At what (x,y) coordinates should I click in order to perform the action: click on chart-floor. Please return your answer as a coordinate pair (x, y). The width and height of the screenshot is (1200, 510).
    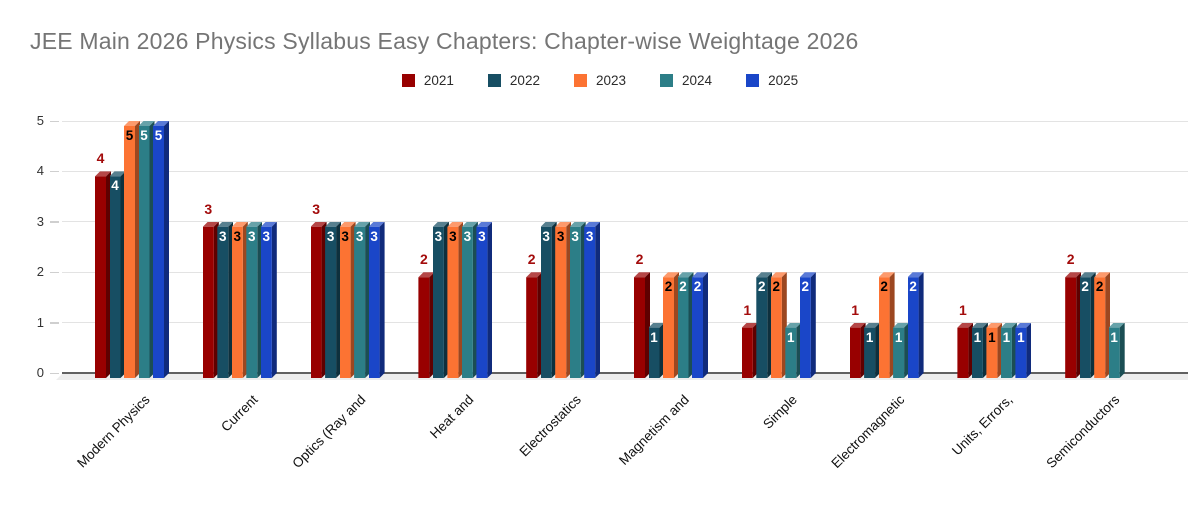
    Looking at the image, I should click on (622, 377).